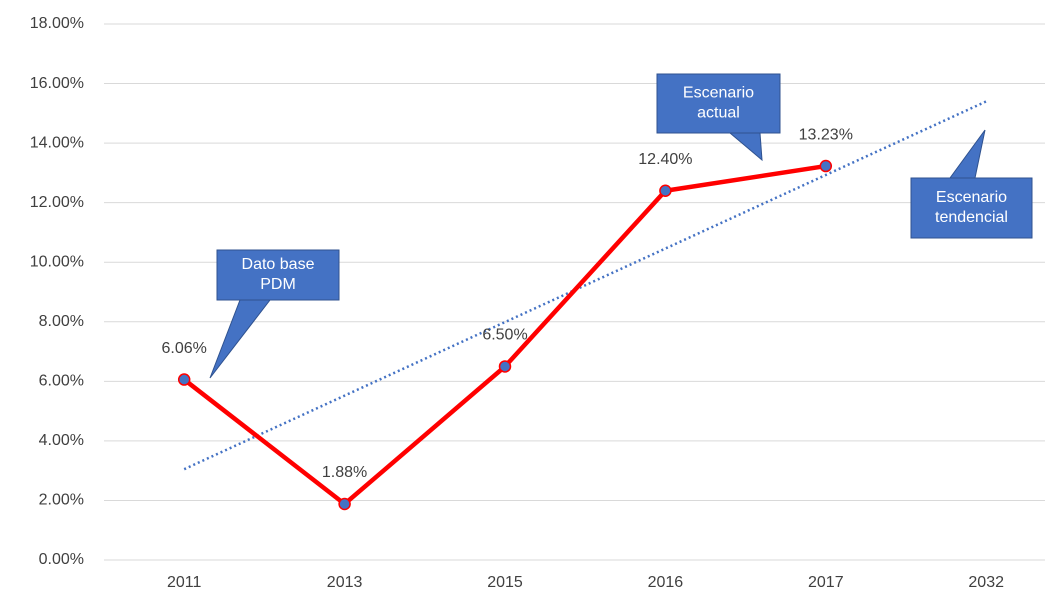 The image size is (1052, 603). What do you see at coordinates (57, 142) in the screenshot?
I see `y-tick-label: 14.00%` at bounding box center [57, 142].